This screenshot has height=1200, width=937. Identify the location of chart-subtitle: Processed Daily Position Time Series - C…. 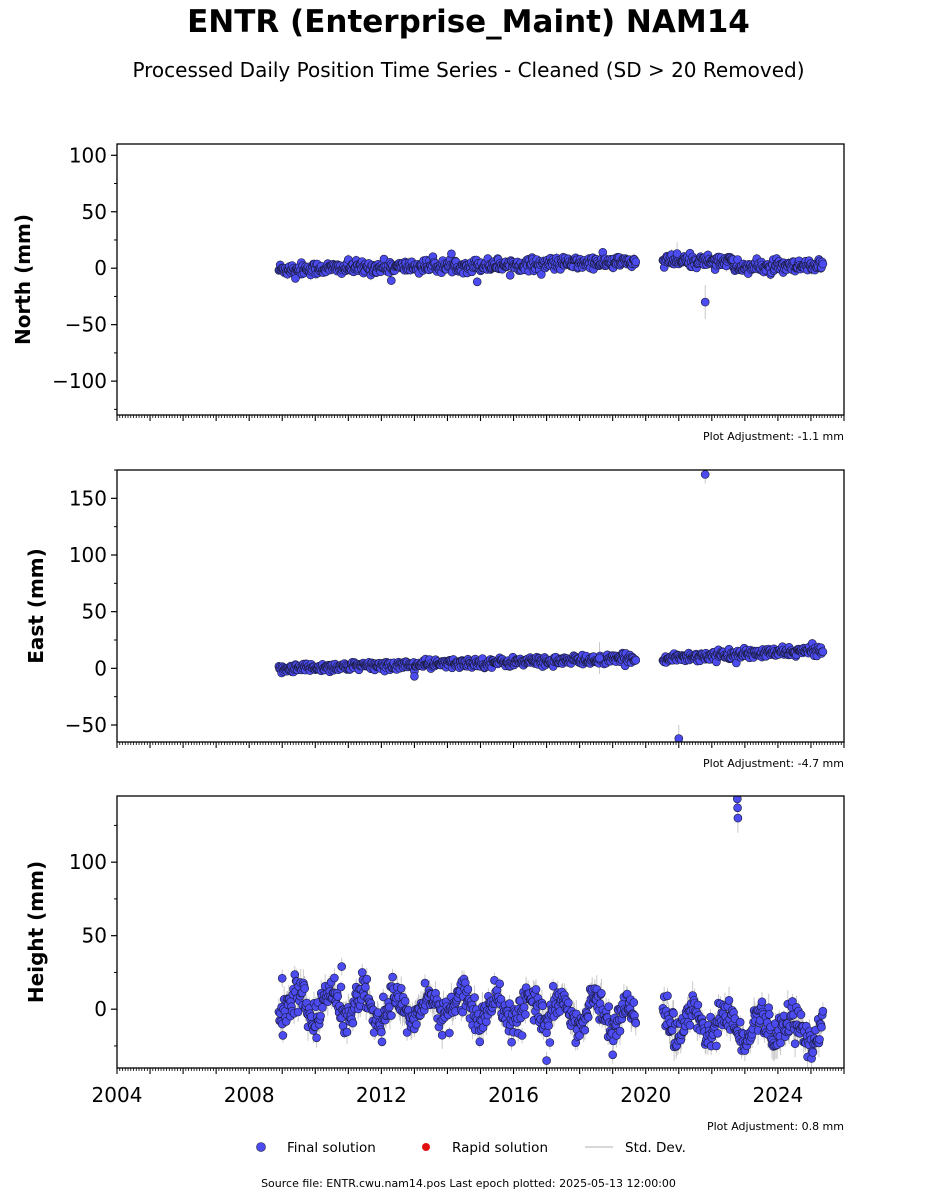
(468, 70).